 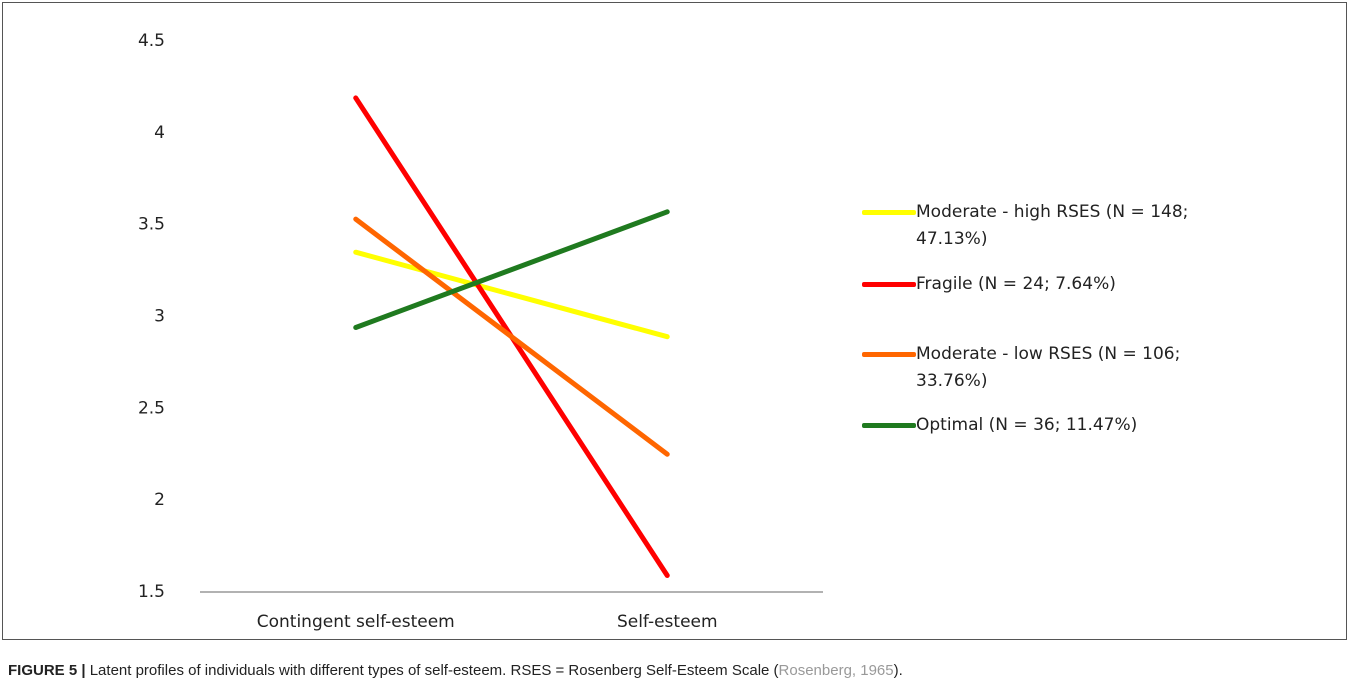 I want to click on legend-label: Optimal (N = 36; 11.47%), so click(x=1027, y=425).